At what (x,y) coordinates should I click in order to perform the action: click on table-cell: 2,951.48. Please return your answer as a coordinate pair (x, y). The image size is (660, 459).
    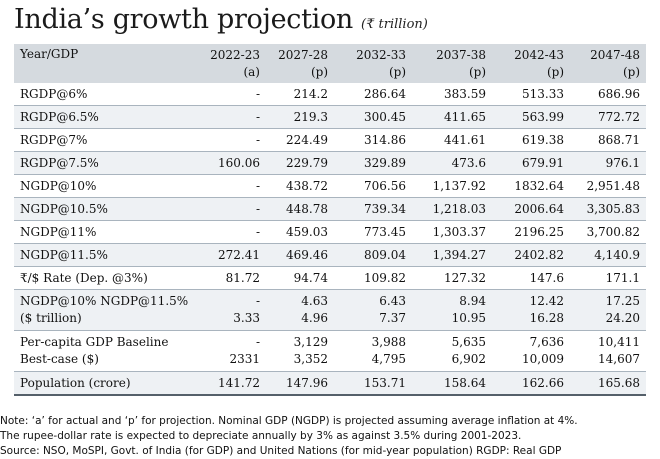
    Looking at the image, I should click on (608, 186).